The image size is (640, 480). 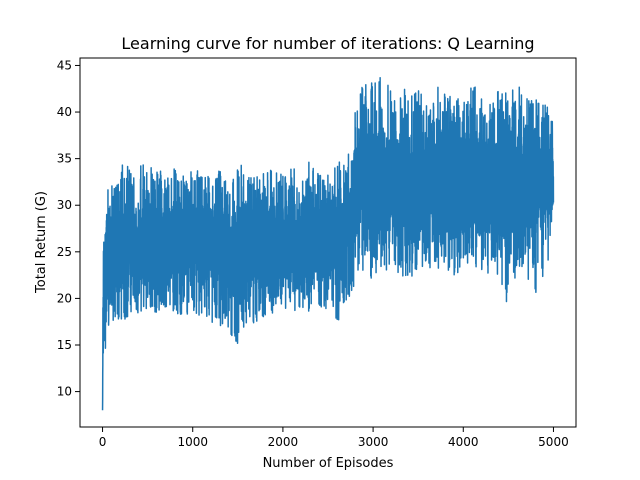 What do you see at coordinates (64, 112) in the screenshot?
I see `y-tick-label: 40` at bounding box center [64, 112].